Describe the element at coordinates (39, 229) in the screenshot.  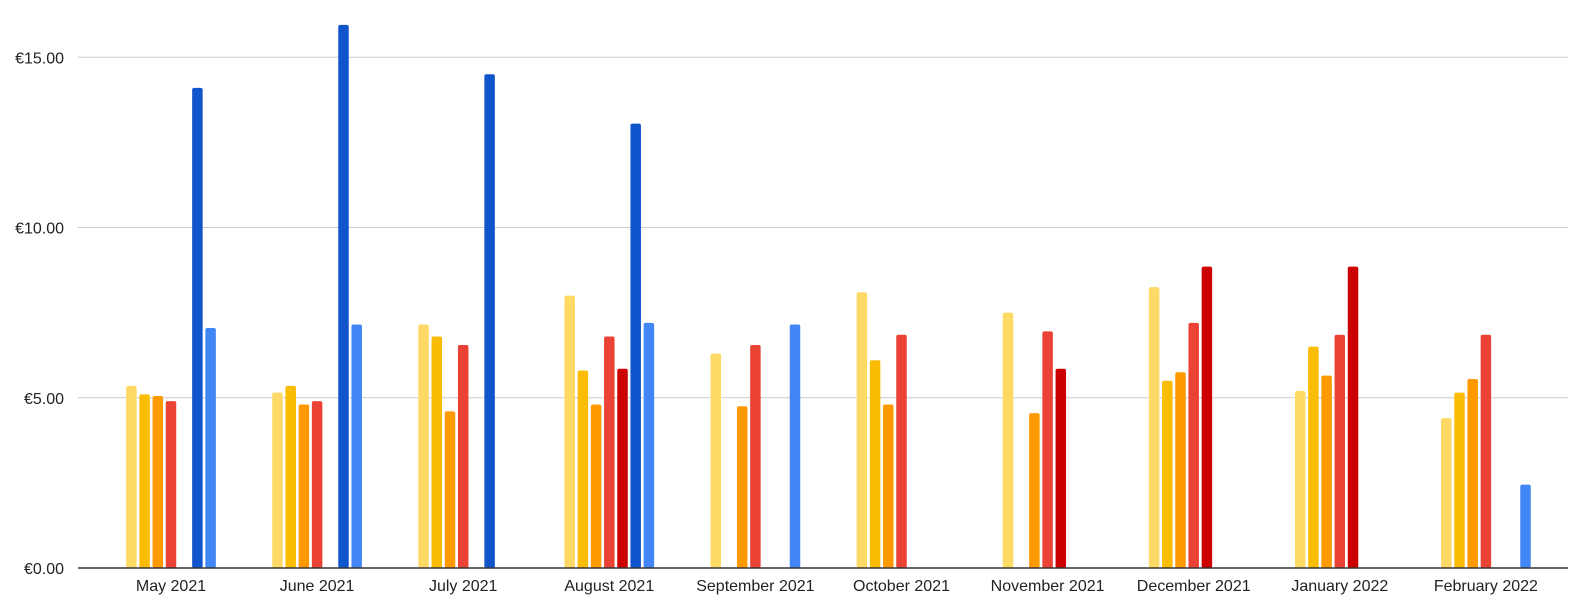
I see `y-tick-label: €10.00` at that location.